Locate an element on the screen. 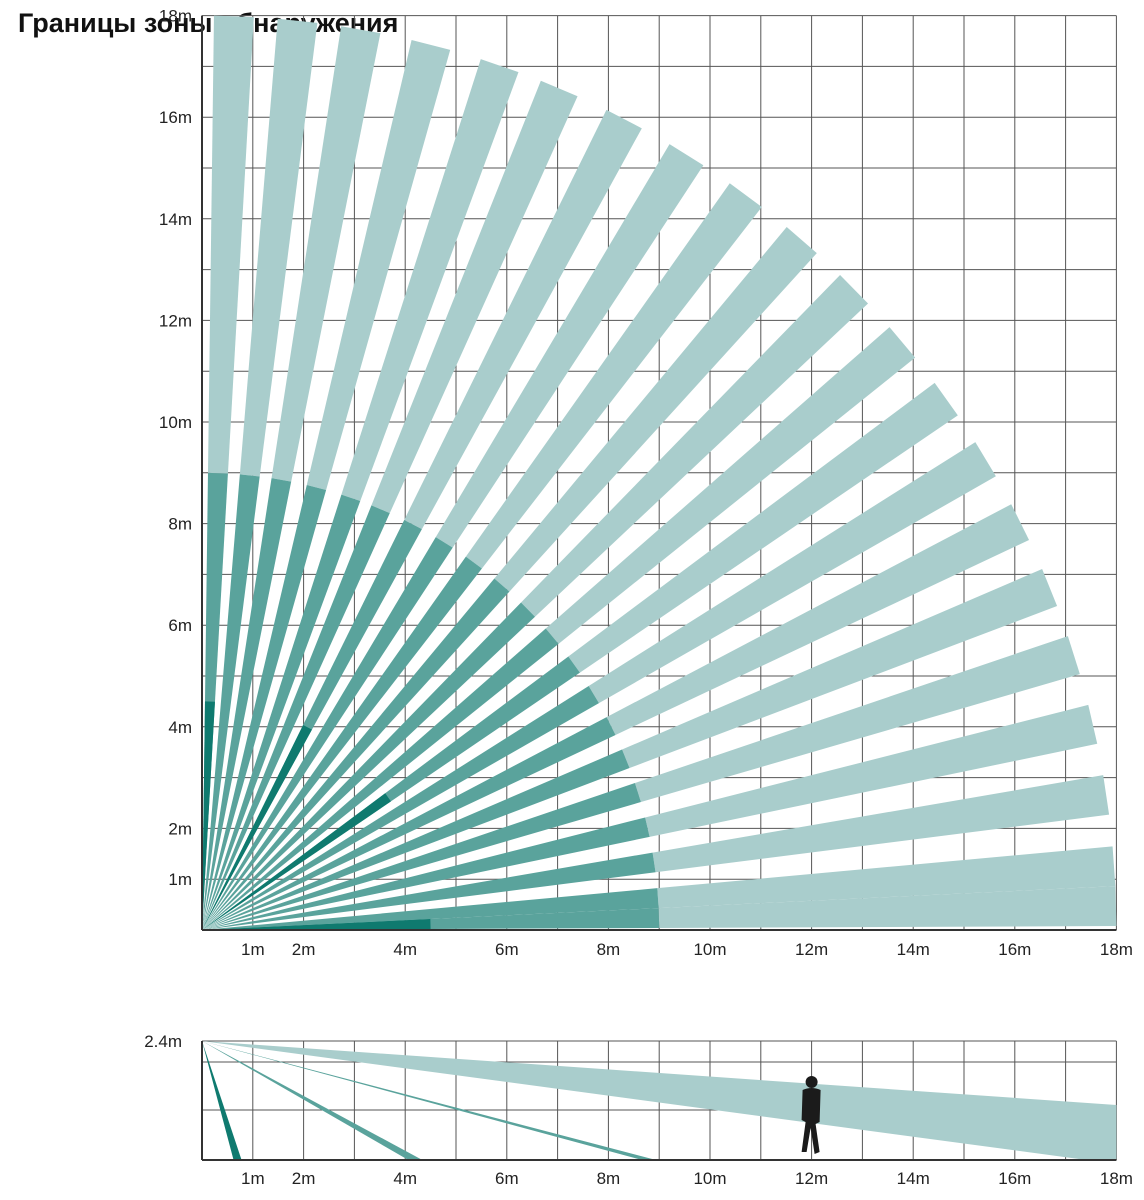 This screenshot has height=1200, width=1144. height-label: 2.4m is located at coordinates (163, 1041).